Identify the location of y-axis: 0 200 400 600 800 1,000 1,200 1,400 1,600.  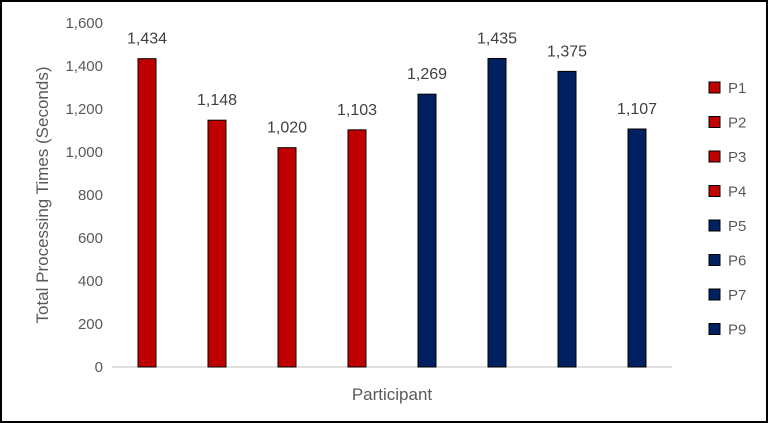
(84, 195).